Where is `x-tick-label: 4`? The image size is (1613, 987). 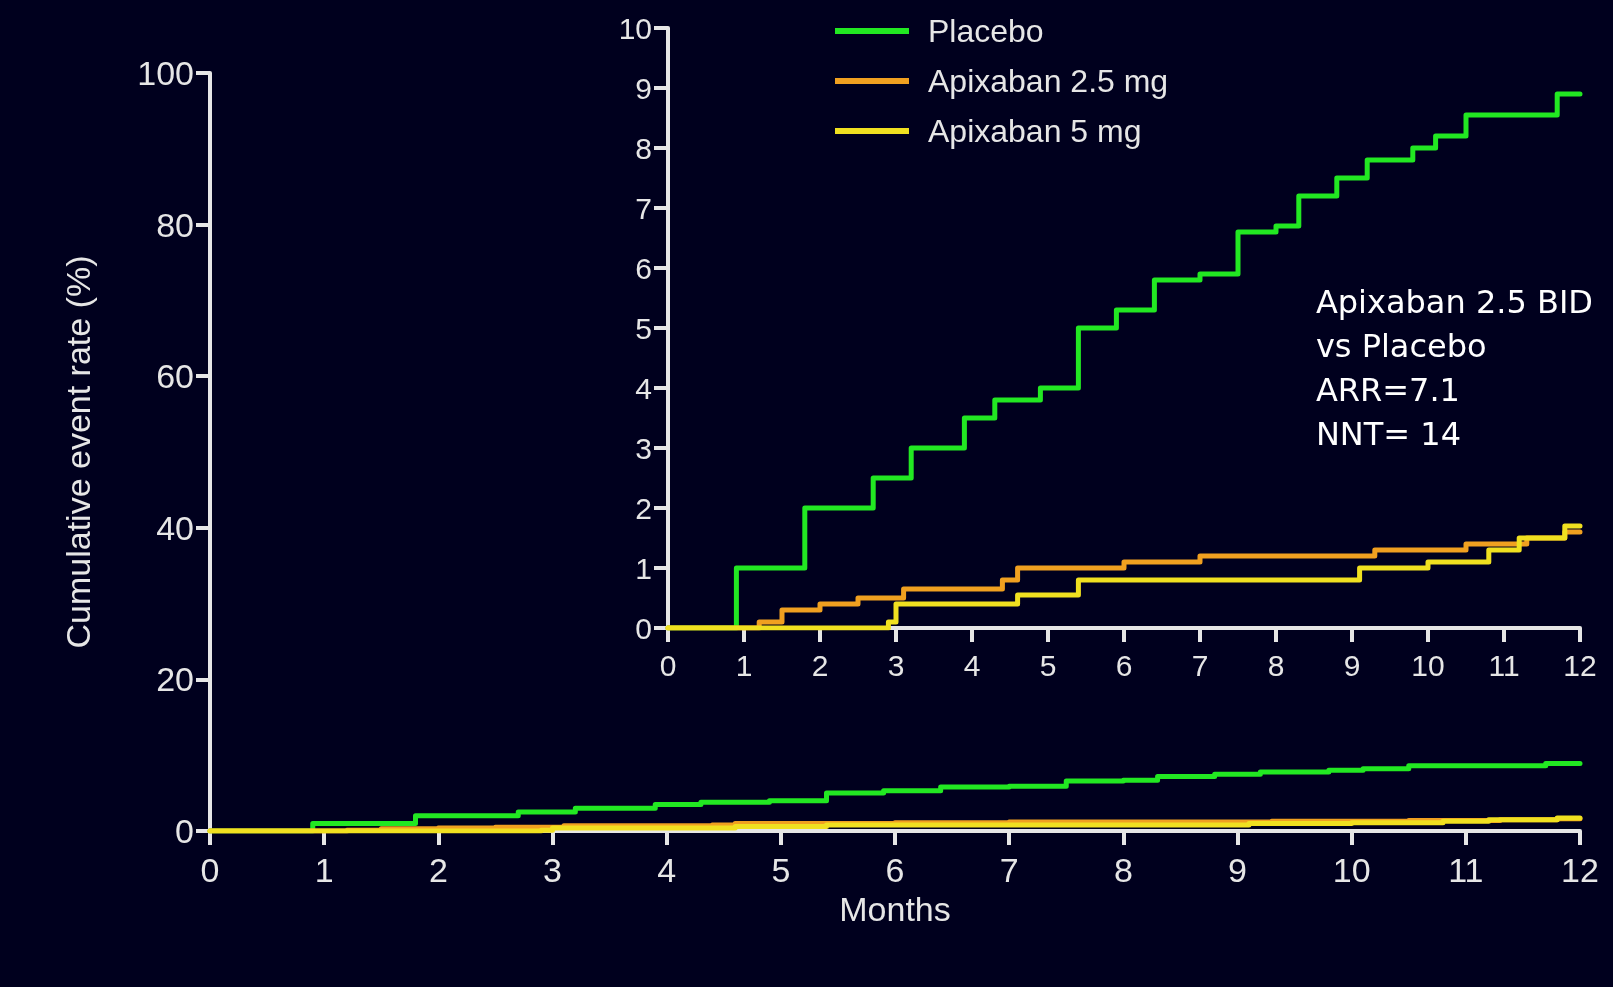
x-tick-label: 4 is located at coordinates (972, 665).